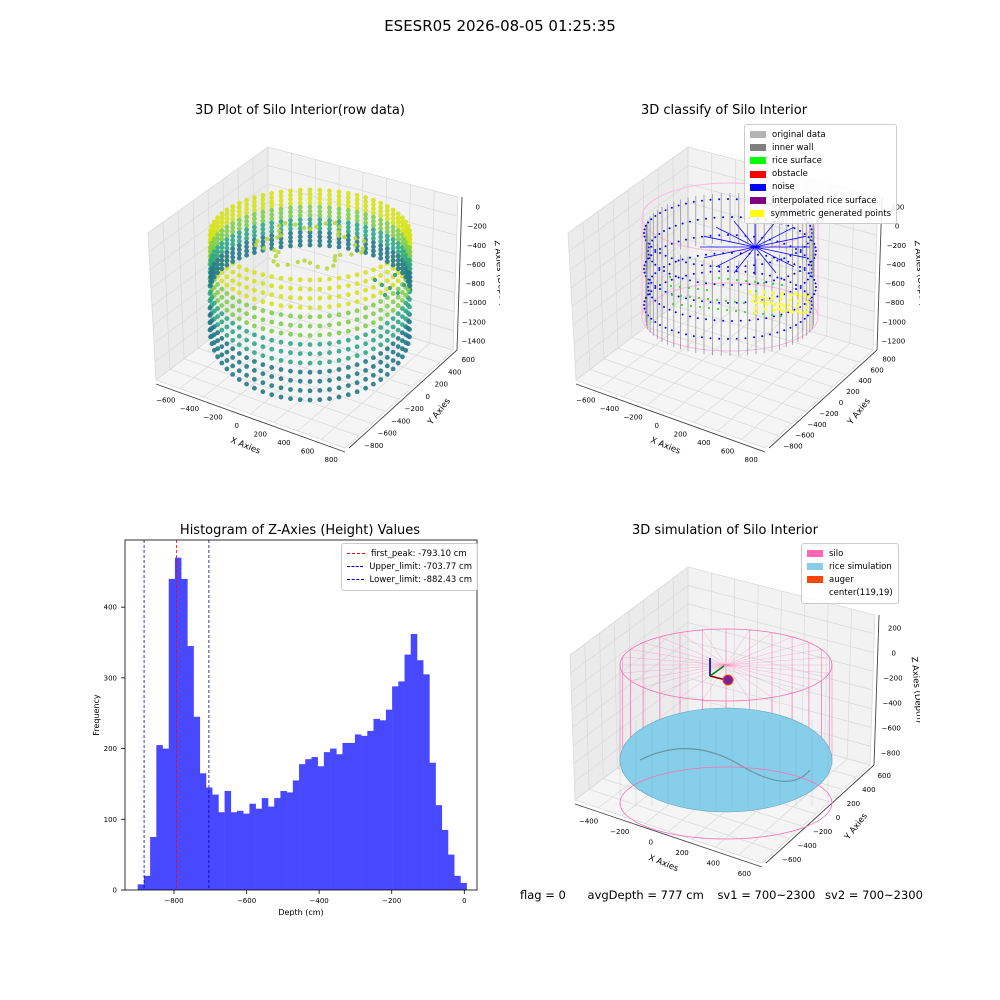 Image resolution: width=1000 pixels, height=1000 pixels. What do you see at coordinates (892, 679) in the screenshot?
I see `sim-ztick-label: −200` at bounding box center [892, 679].